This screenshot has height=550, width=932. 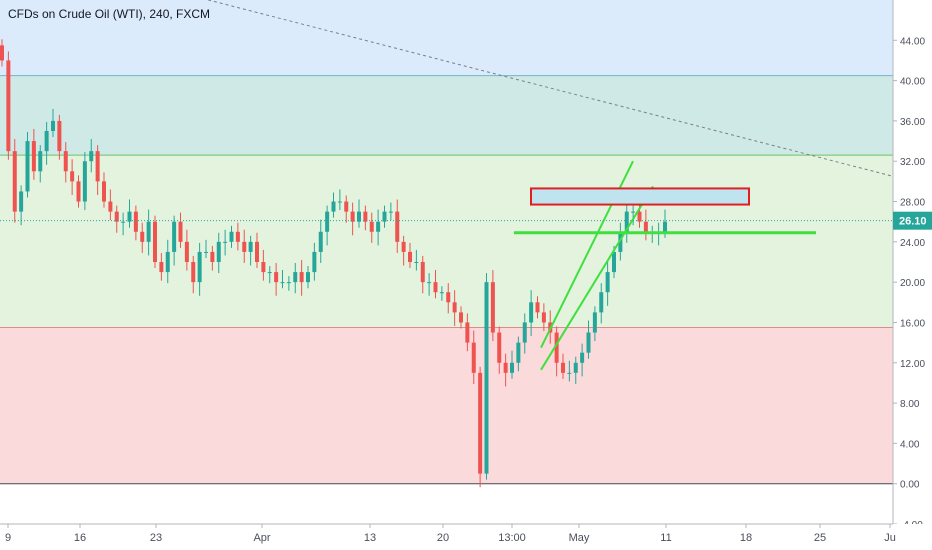 What do you see at coordinates (109, 14) in the screenshot?
I see `chart-title: CFDs on Crude Oil (WTI), 240, FXCM` at bounding box center [109, 14].